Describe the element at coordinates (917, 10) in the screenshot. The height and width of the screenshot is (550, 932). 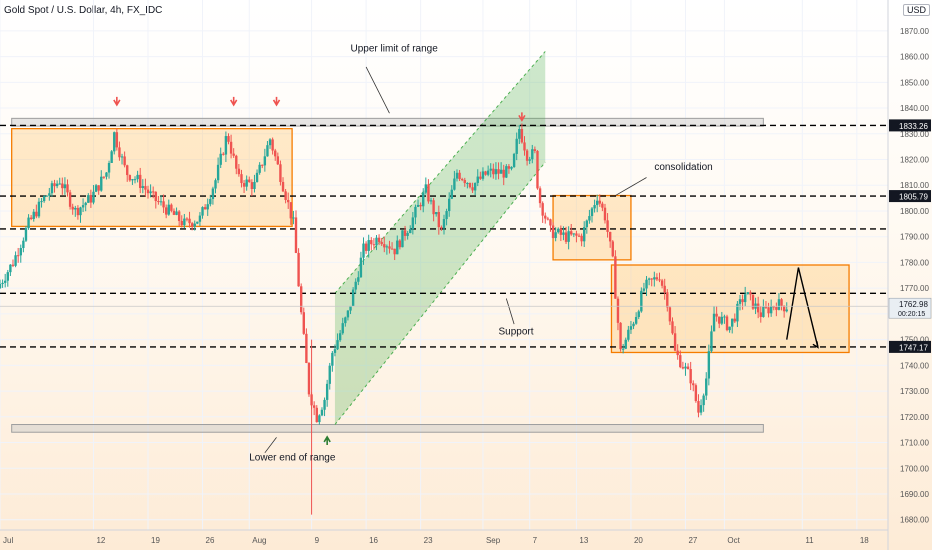
I see `currency-badge: USD` at that location.